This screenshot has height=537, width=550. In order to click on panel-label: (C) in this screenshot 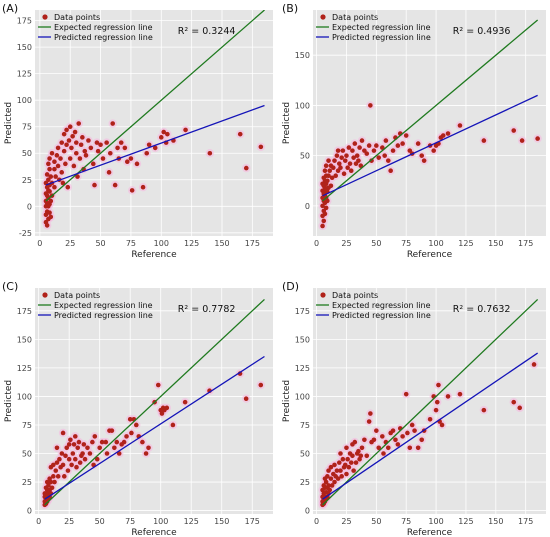, I will do `click(10, 286)`.